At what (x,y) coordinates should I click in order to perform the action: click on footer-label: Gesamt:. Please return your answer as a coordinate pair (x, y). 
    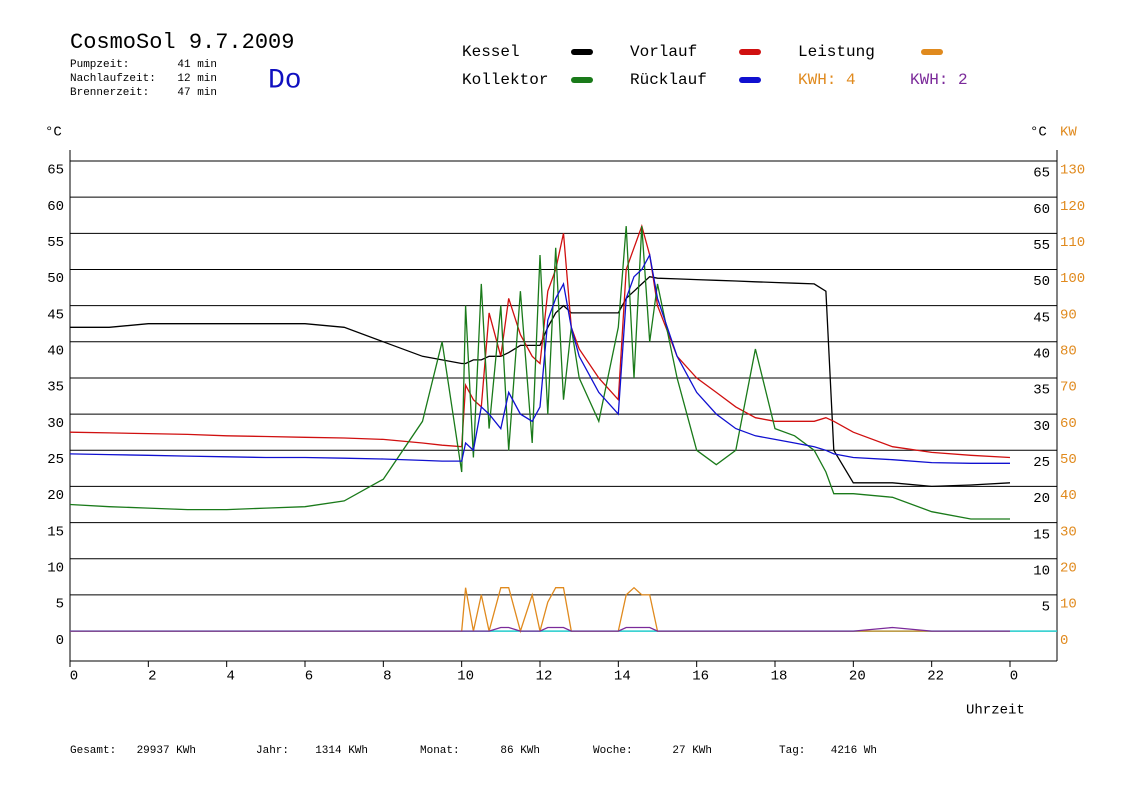
    Looking at the image, I should click on (93, 751).